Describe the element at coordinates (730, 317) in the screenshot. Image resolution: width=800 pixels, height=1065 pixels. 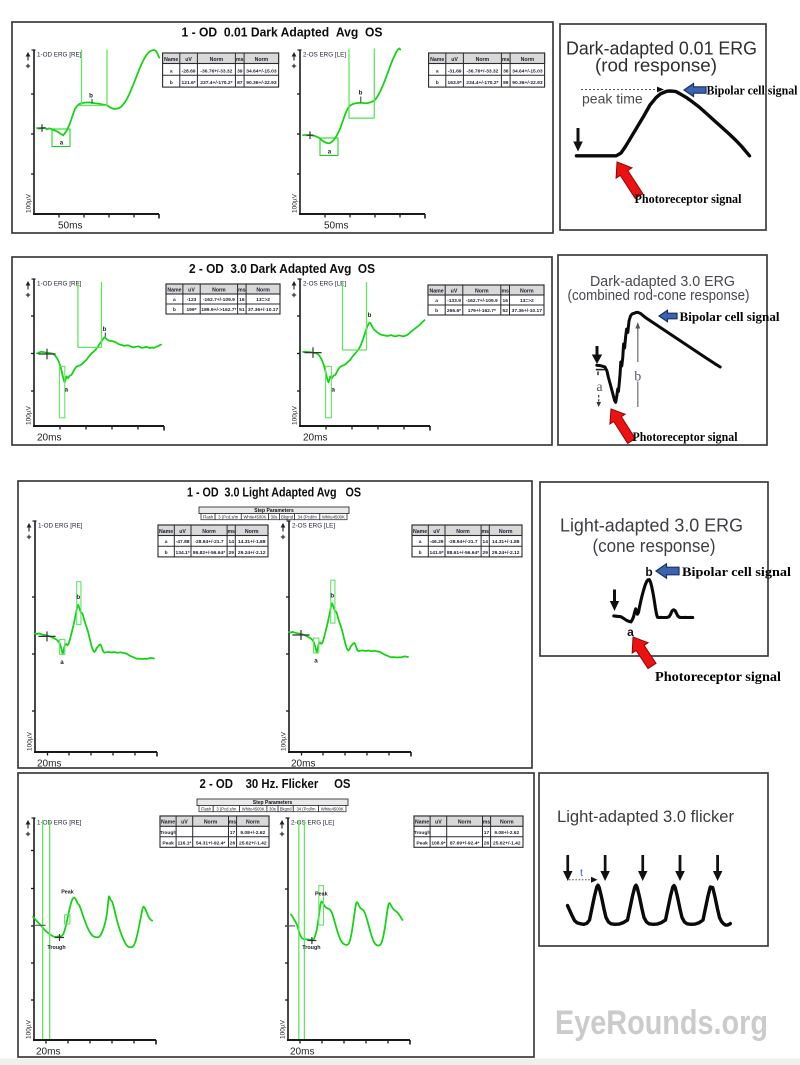
I see `svg-text: Bipolar cell signal` at that location.